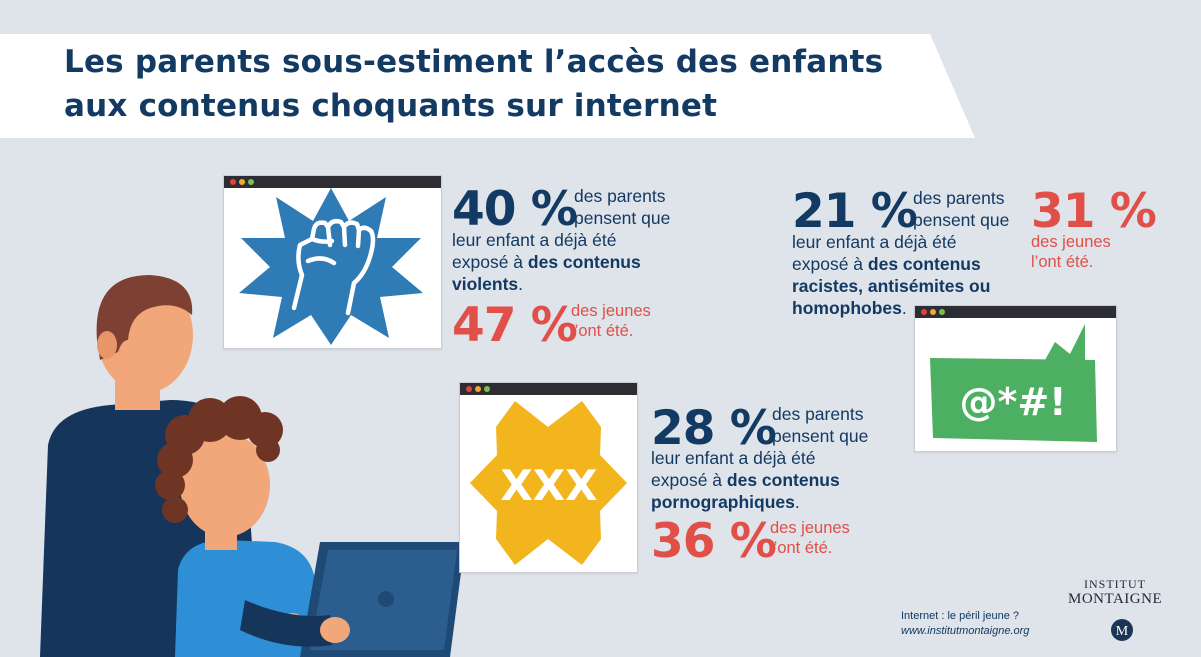  I want to click on racist-youth-label-2: l’ont été., so click(1062, 262).